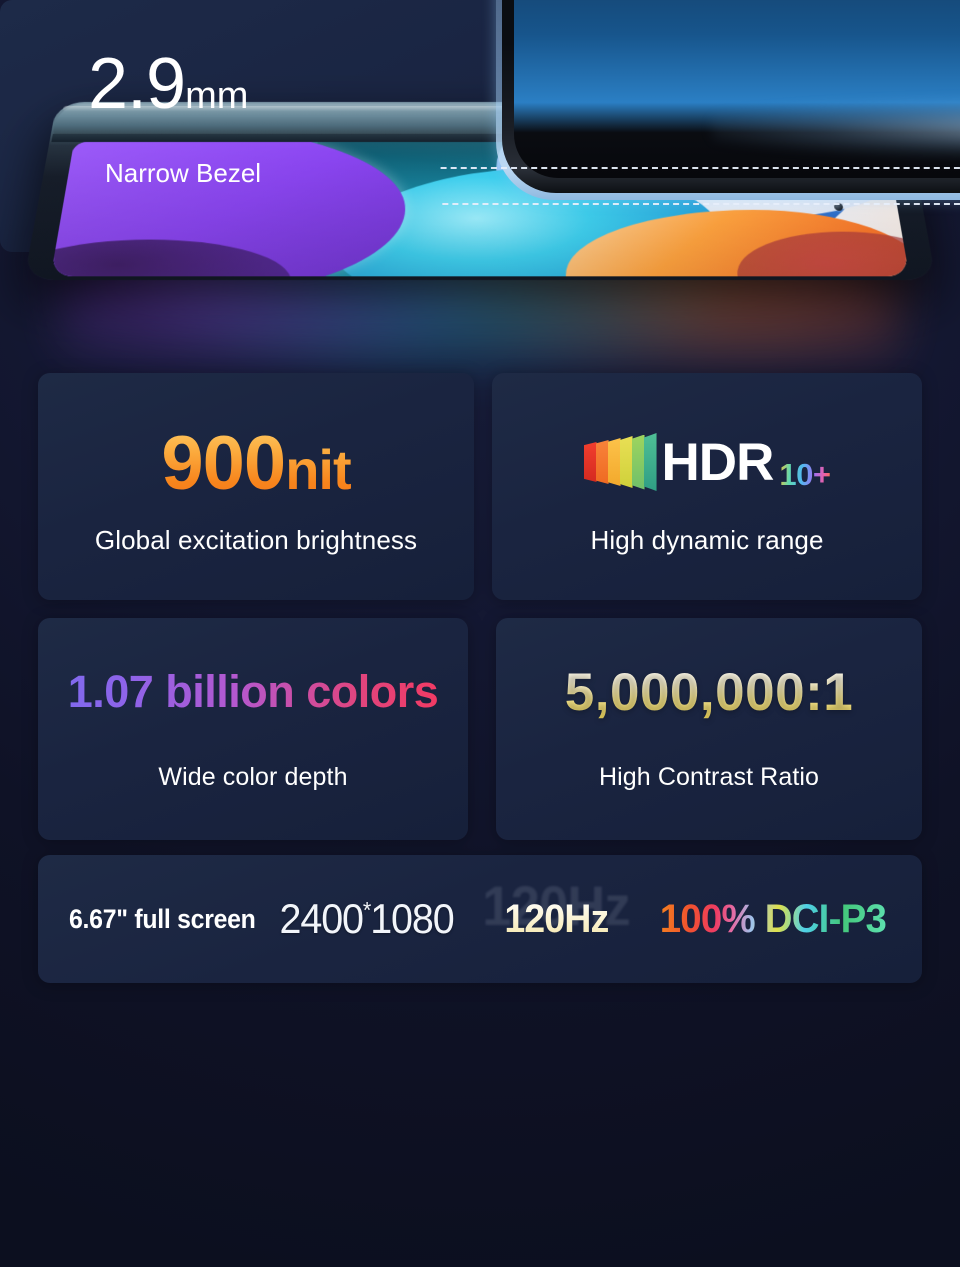  What do you see at coordinates (318, 469) in the screenshot?
I see `brightness-unit: nit` at bounding box center [318, 469].